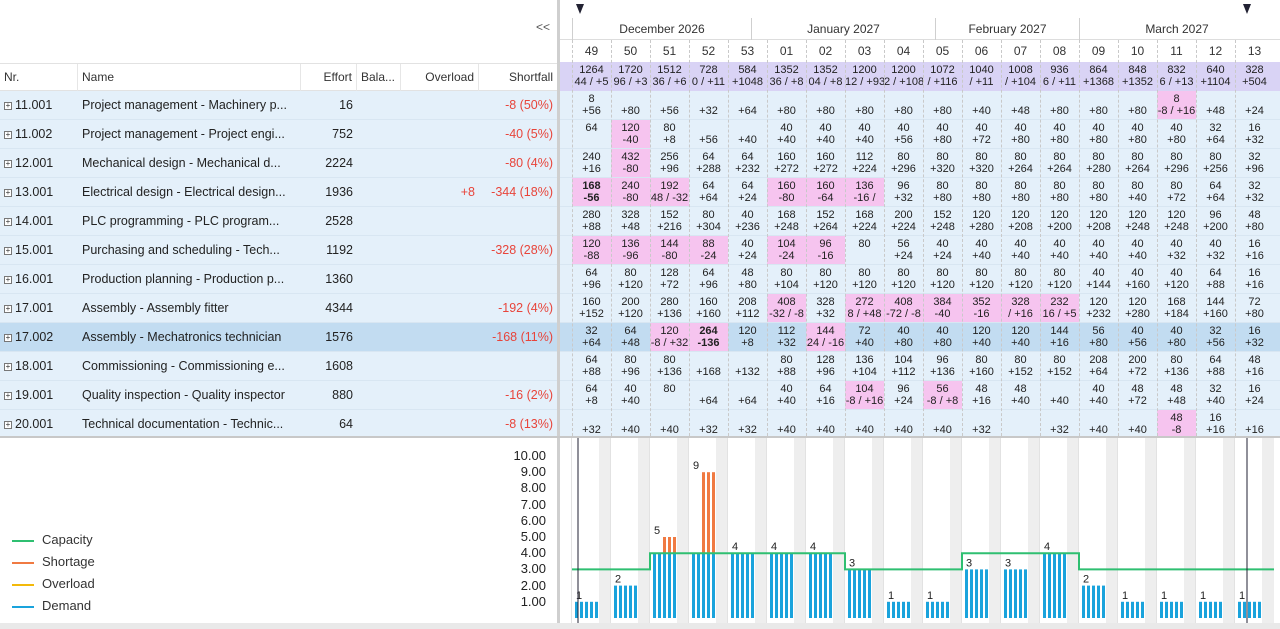 Image resolution: width=1280 pixels, height=629 pixels. I want to click on week-cell: ​+24, so click(1254, 111).